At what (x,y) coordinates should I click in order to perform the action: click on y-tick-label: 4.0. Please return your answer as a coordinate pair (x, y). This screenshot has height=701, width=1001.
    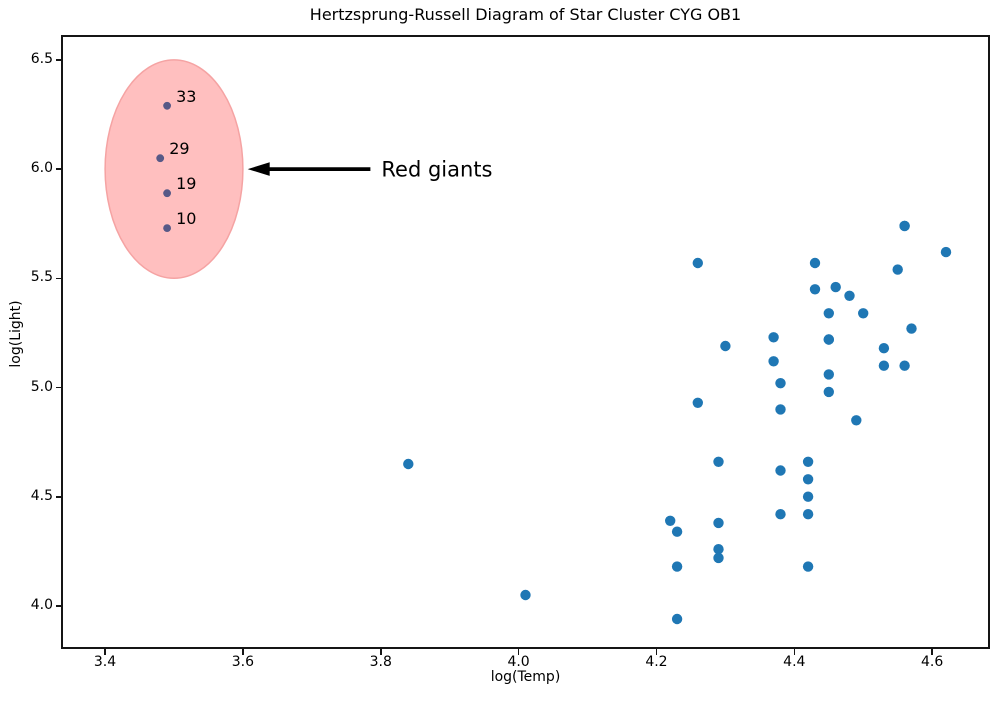
    Looking at the image, I should click on (41, 604).